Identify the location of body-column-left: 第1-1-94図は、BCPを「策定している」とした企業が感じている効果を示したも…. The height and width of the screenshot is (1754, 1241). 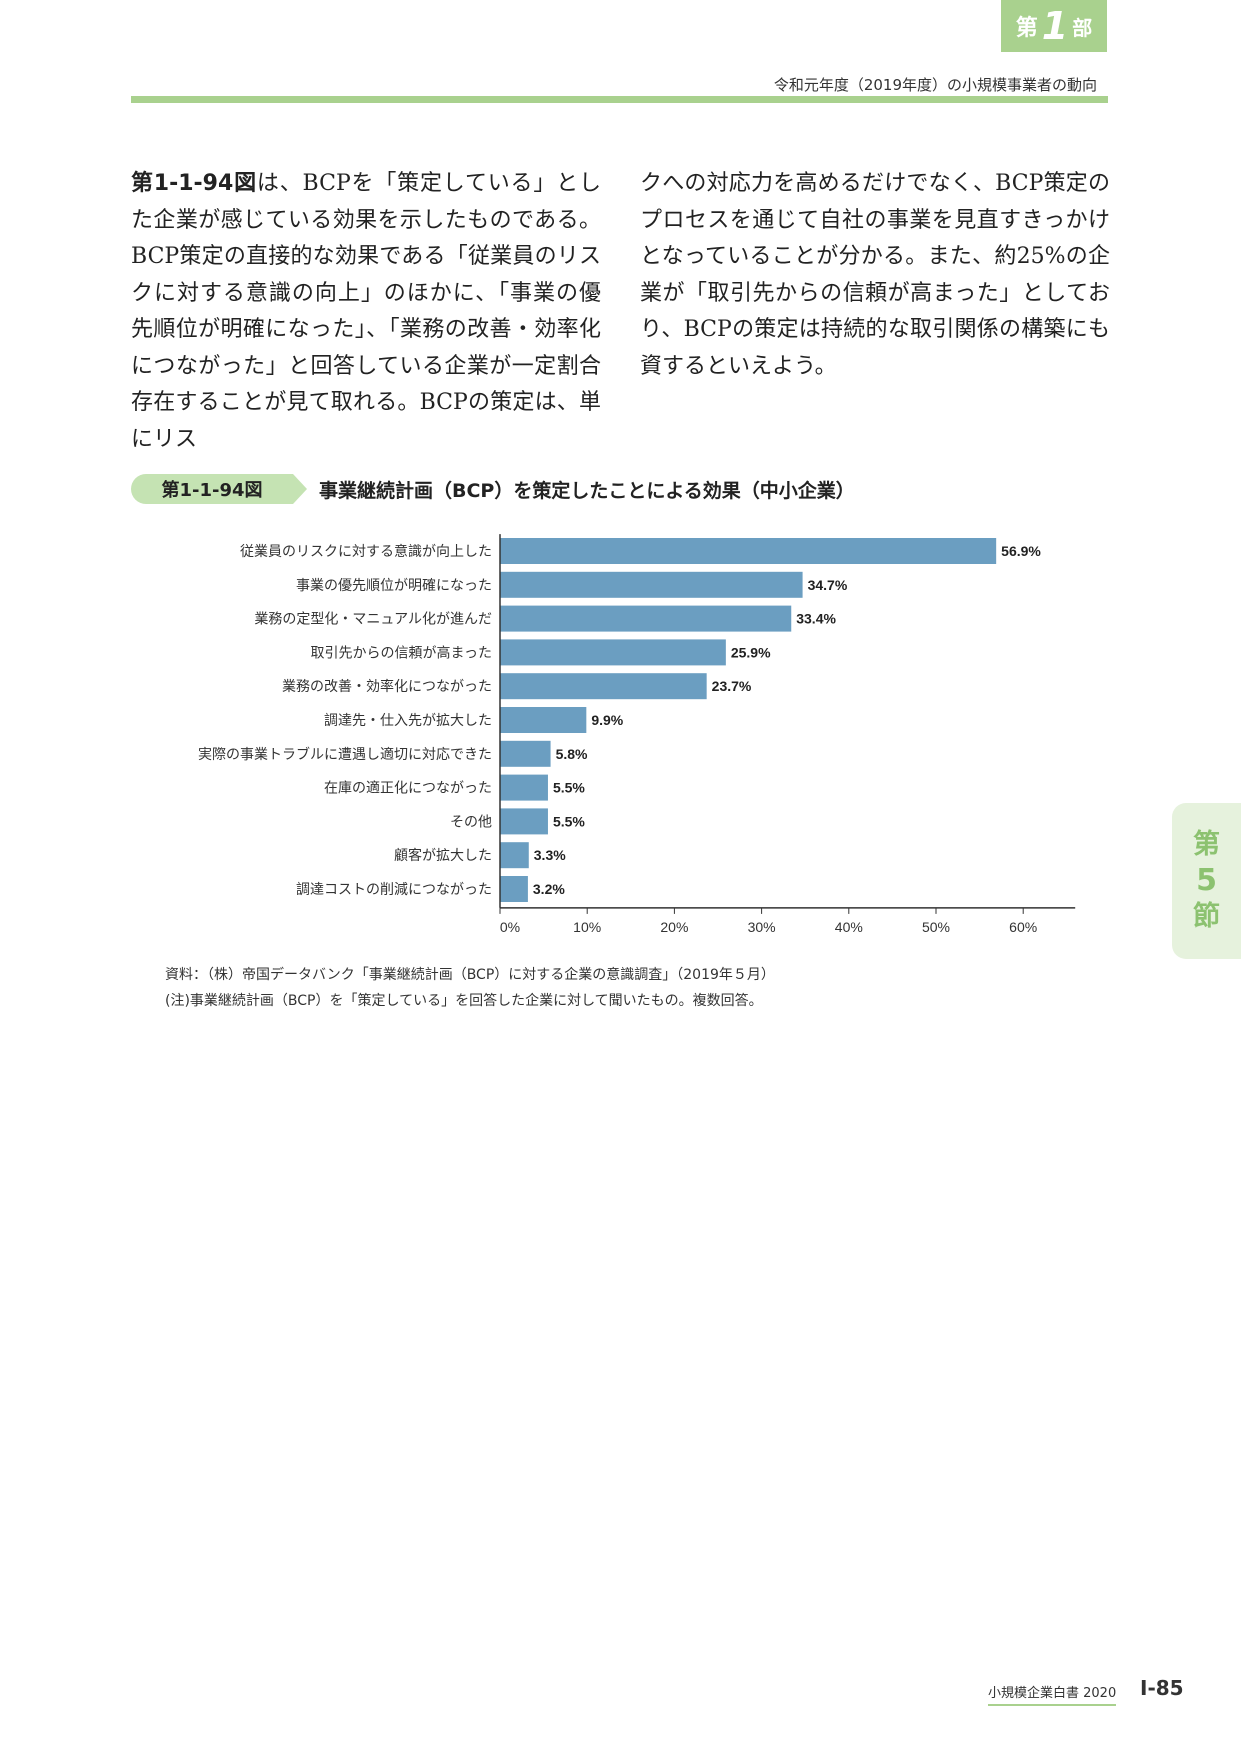
(366, 312).